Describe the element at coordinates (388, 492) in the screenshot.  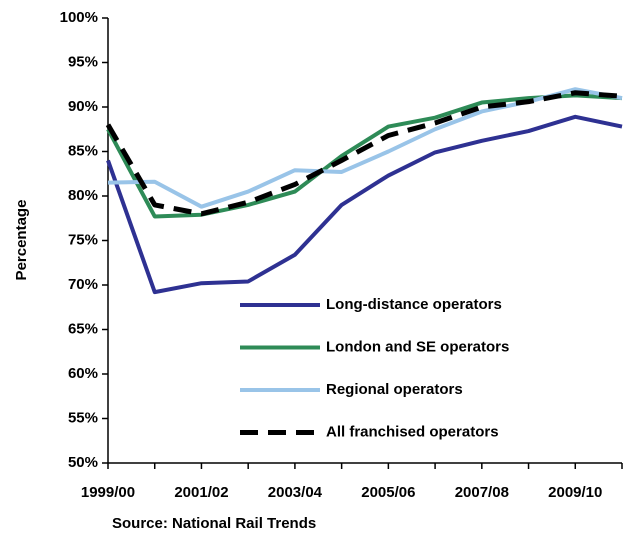
I see `x-tick-label: 2005/06` at that location.